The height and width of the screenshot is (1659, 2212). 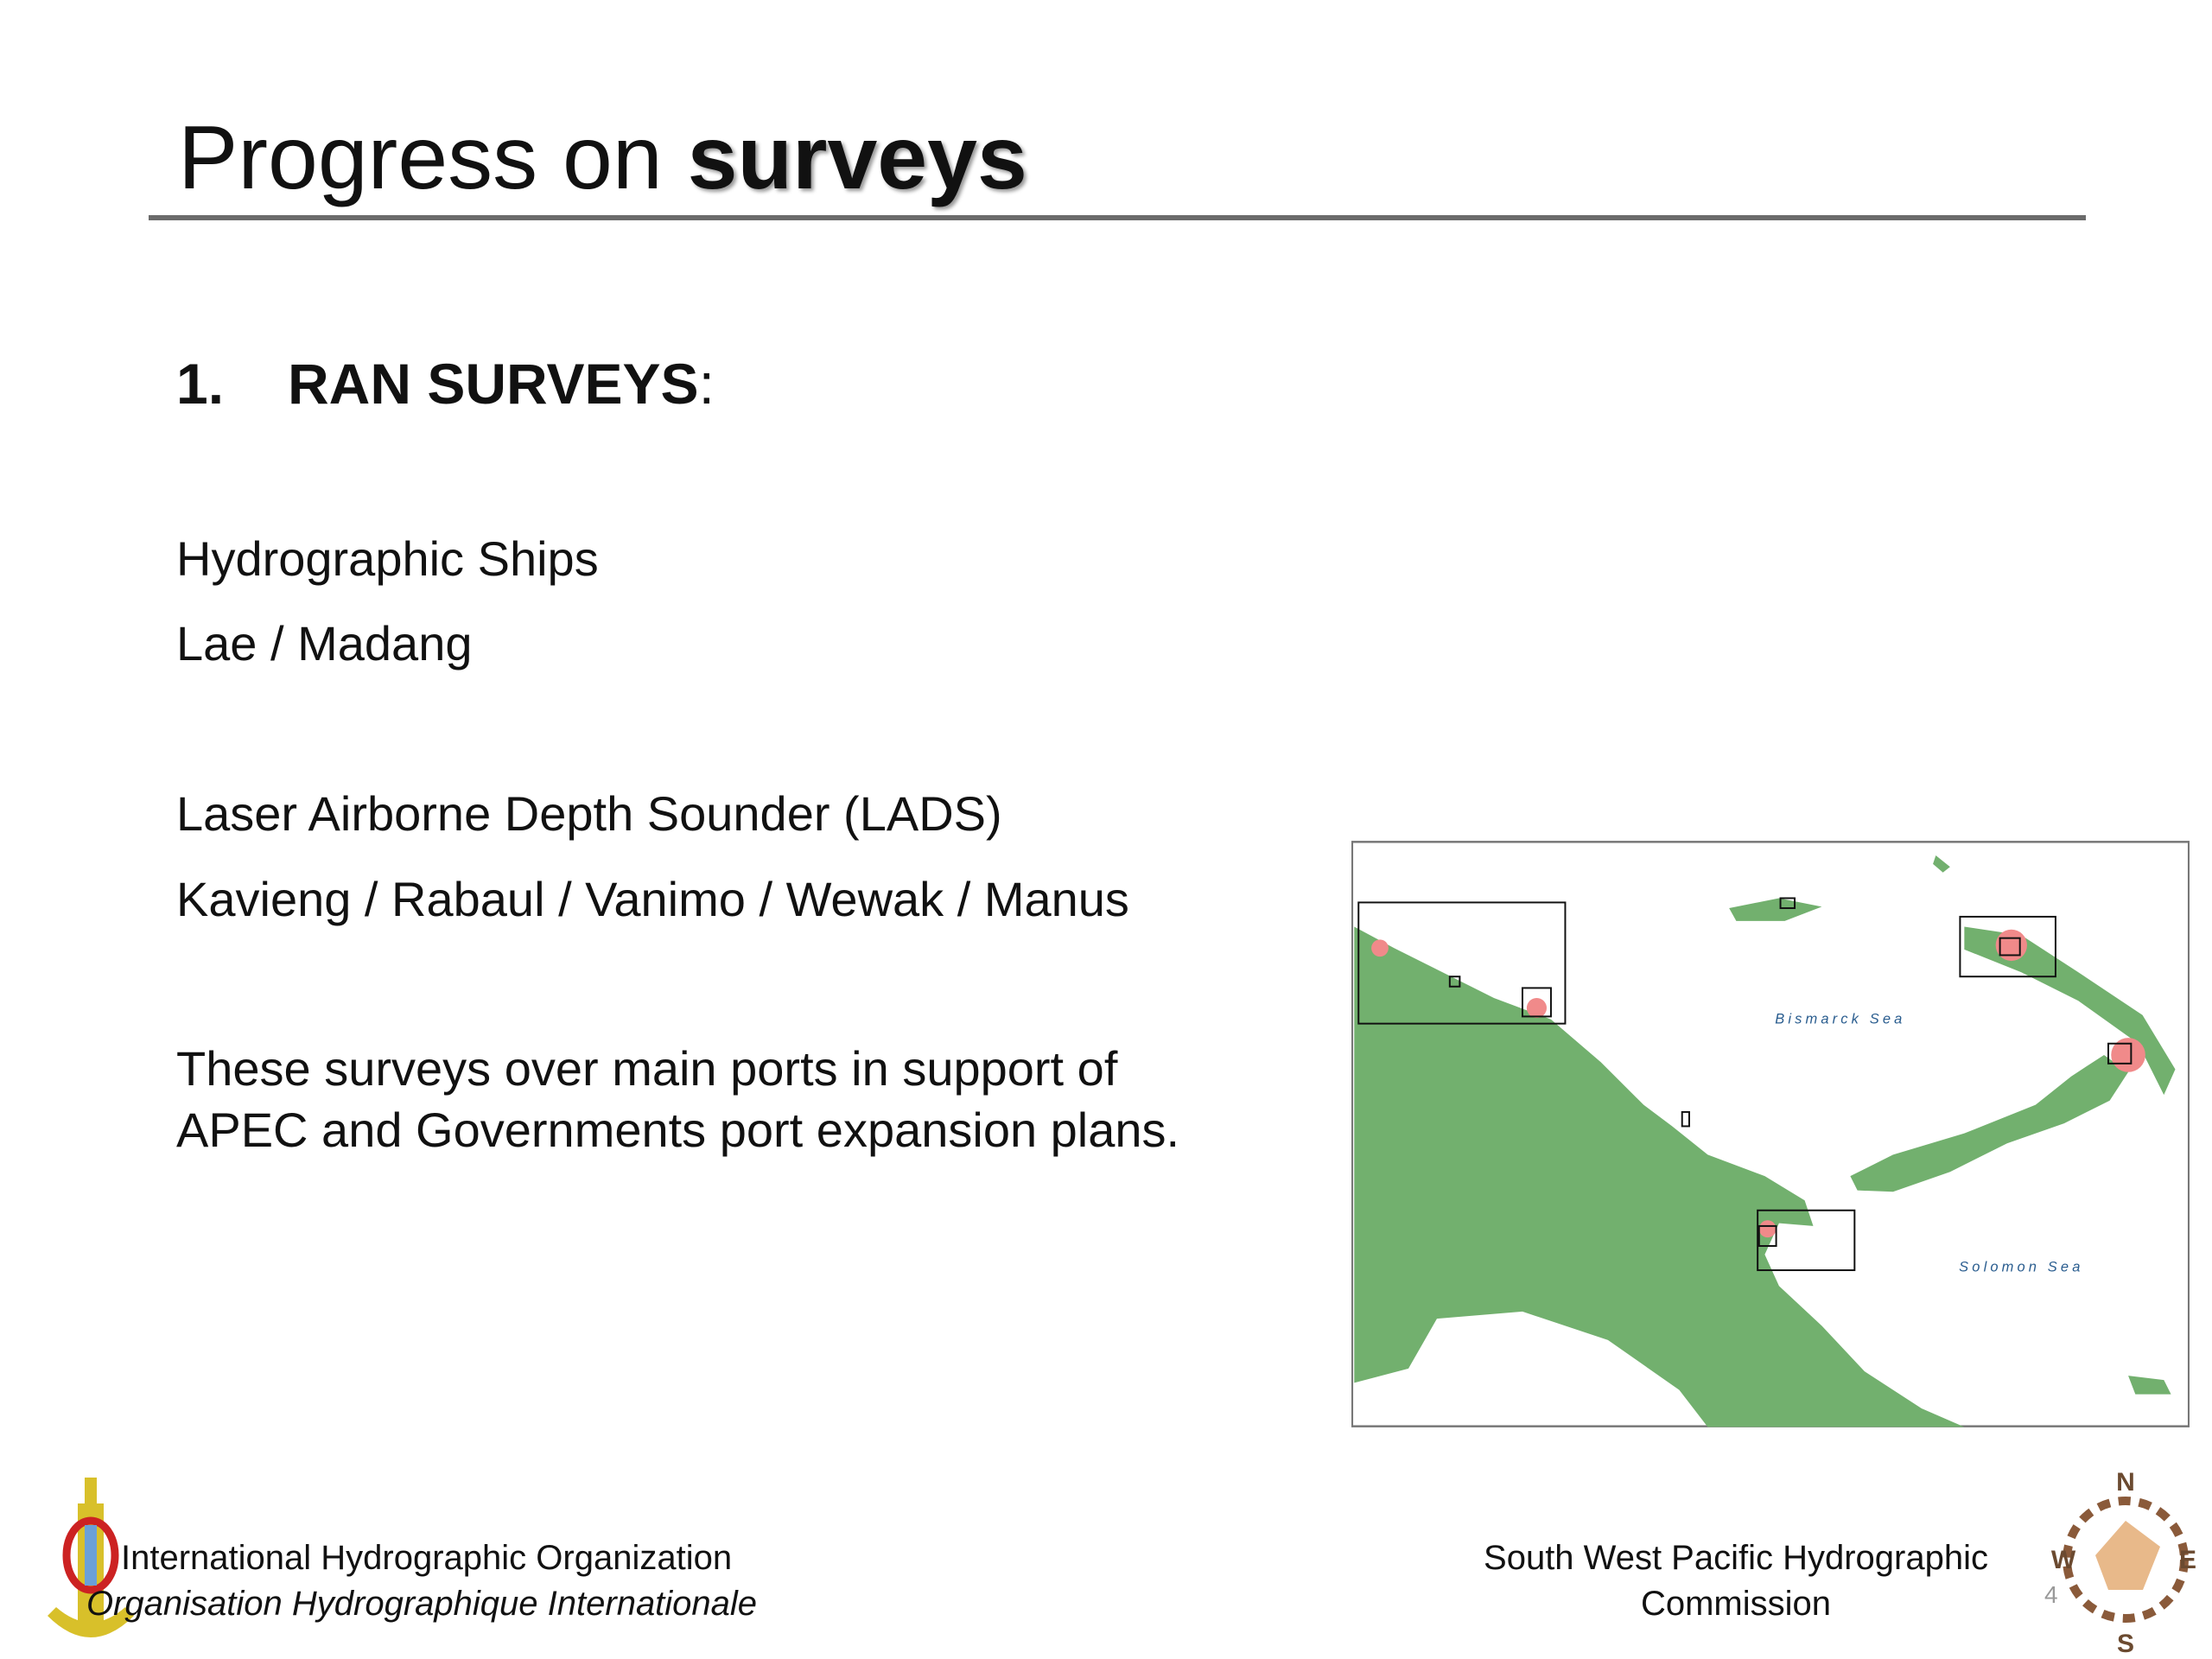 I want to click on section-number: 1., so click(x=200, y=384).